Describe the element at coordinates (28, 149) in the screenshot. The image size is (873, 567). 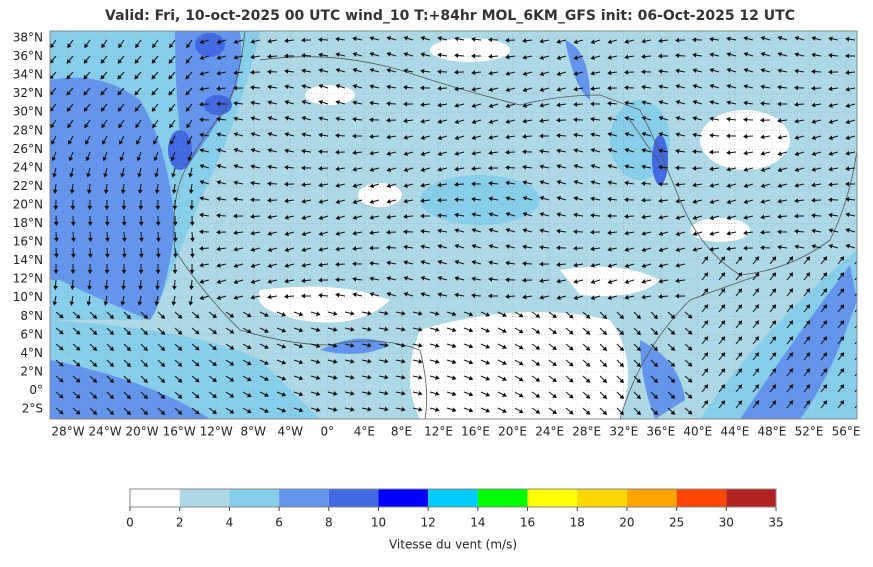
I see `lat-label: 26°N` at that location.